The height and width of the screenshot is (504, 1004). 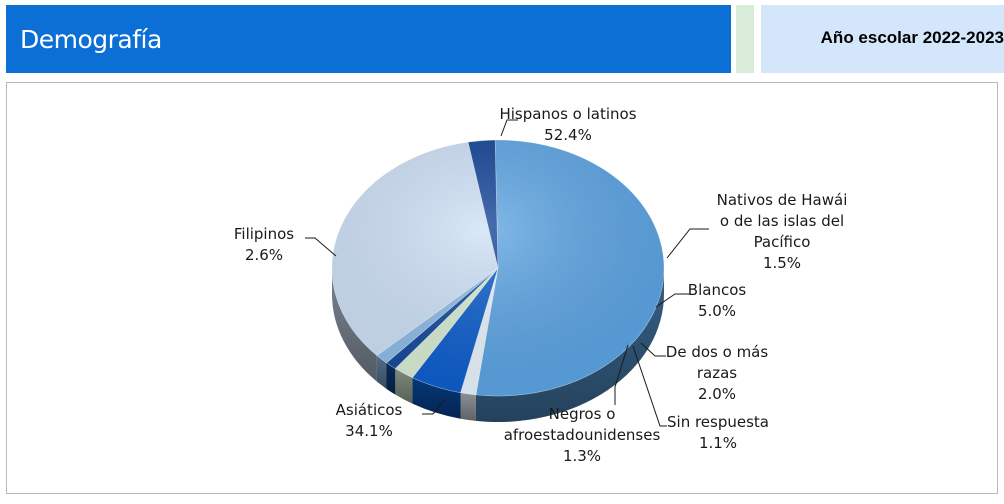 I want to click on leader-sin-respuesta, so click(x=649, y=386).